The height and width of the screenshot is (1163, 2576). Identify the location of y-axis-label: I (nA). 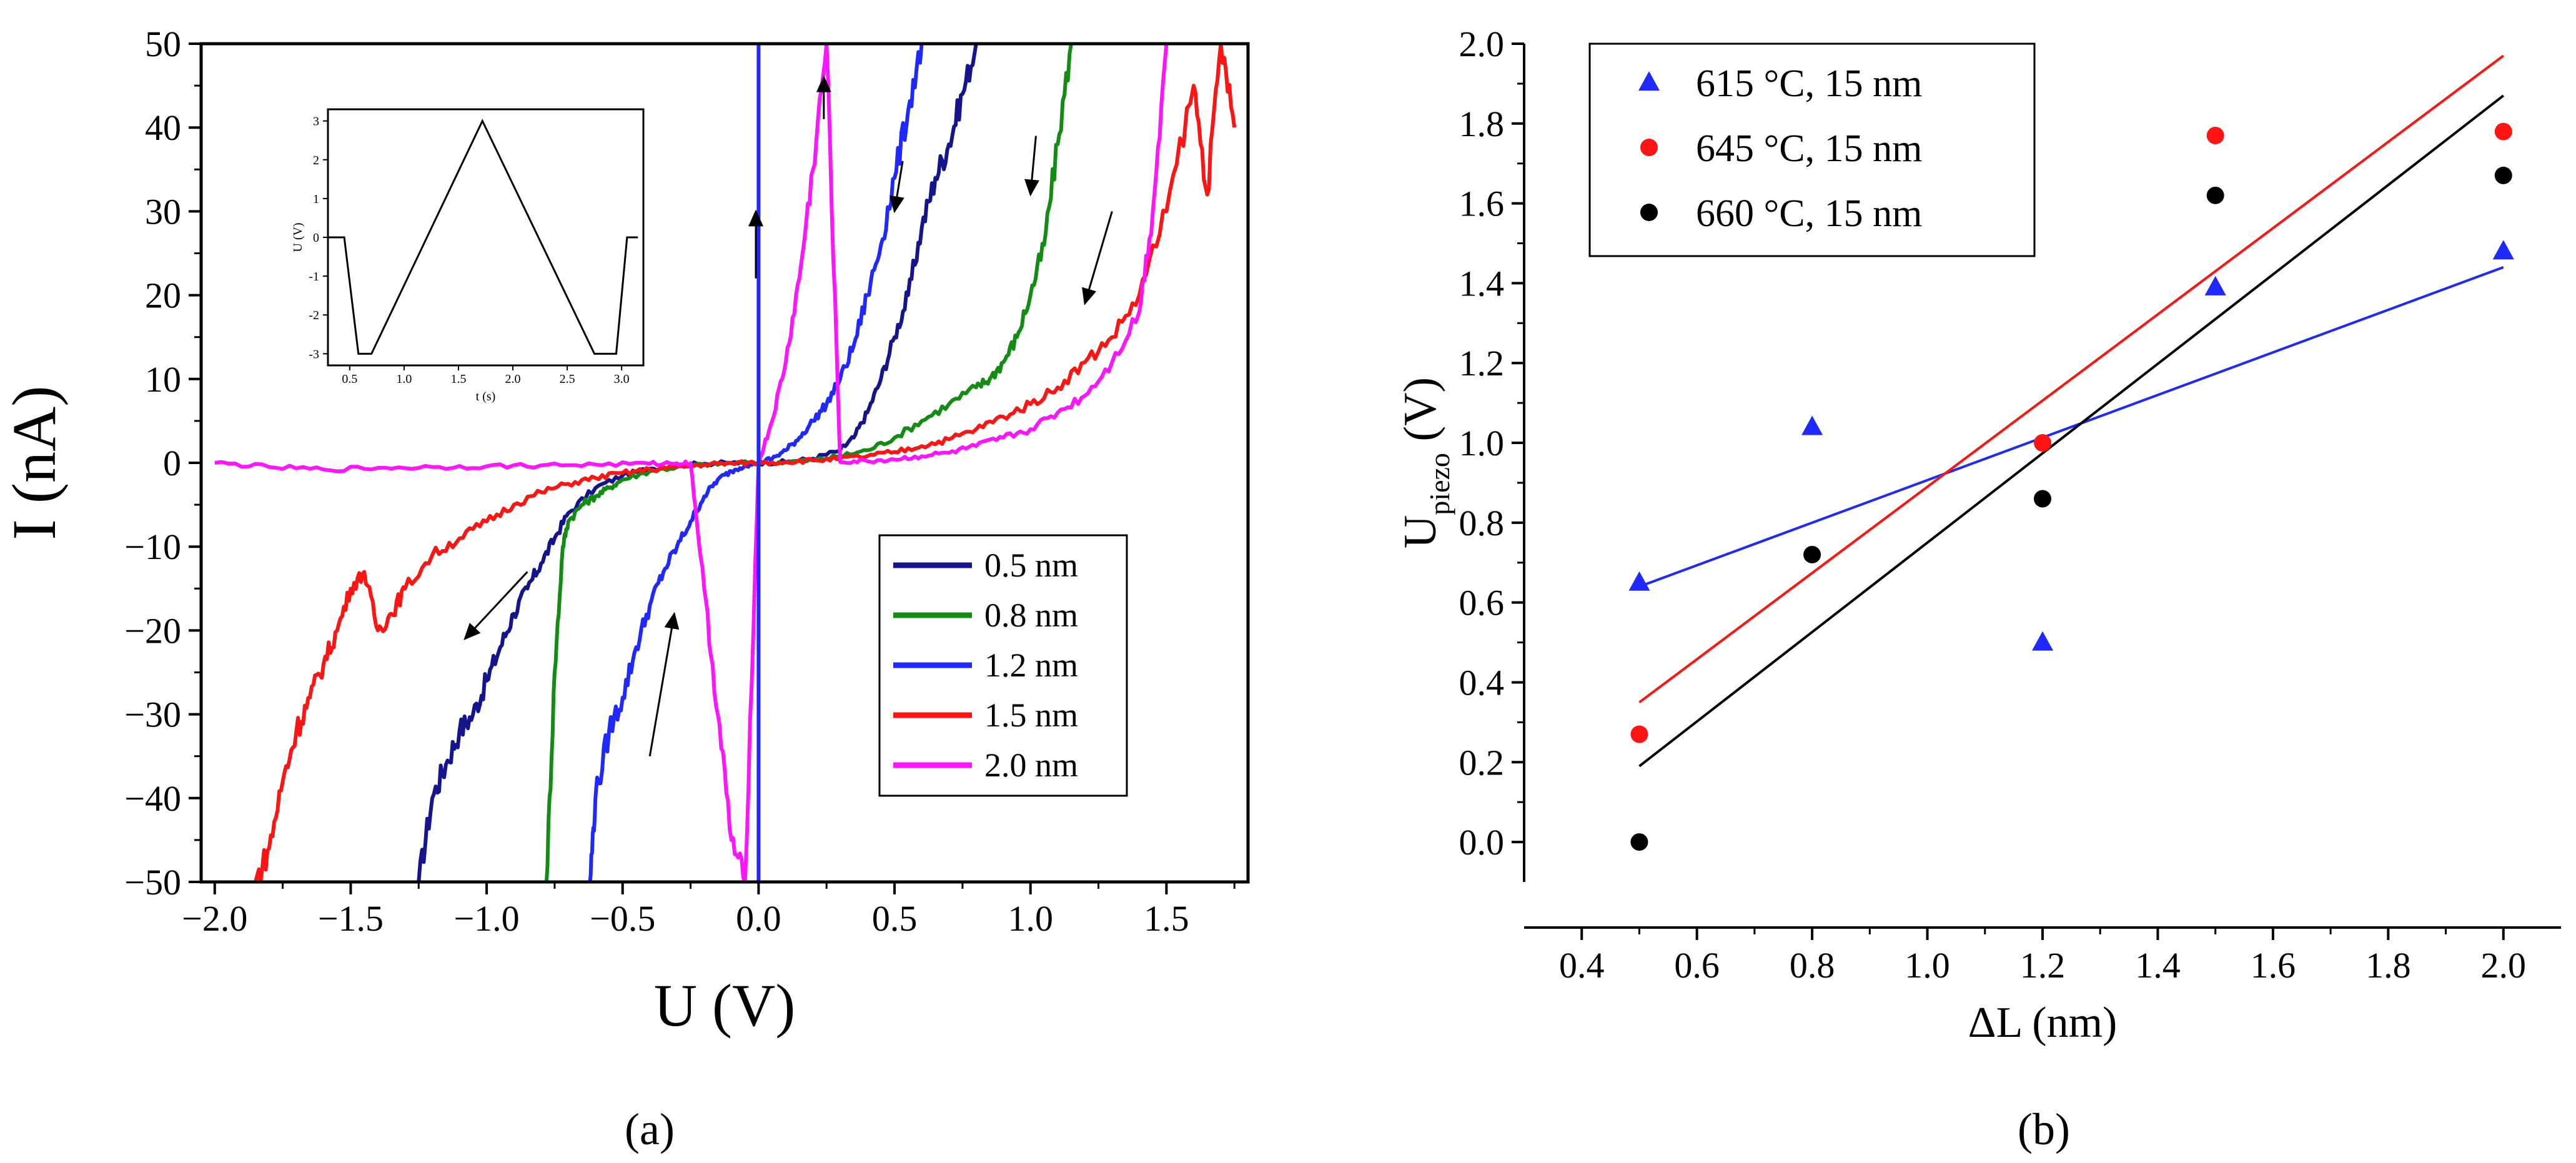
(34, 462).